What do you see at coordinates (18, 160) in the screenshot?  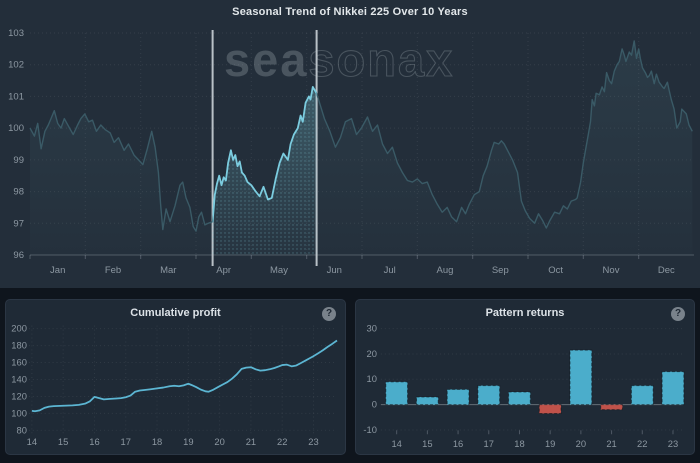 I see `svg-text: 99` at bounding box center [18, 160].